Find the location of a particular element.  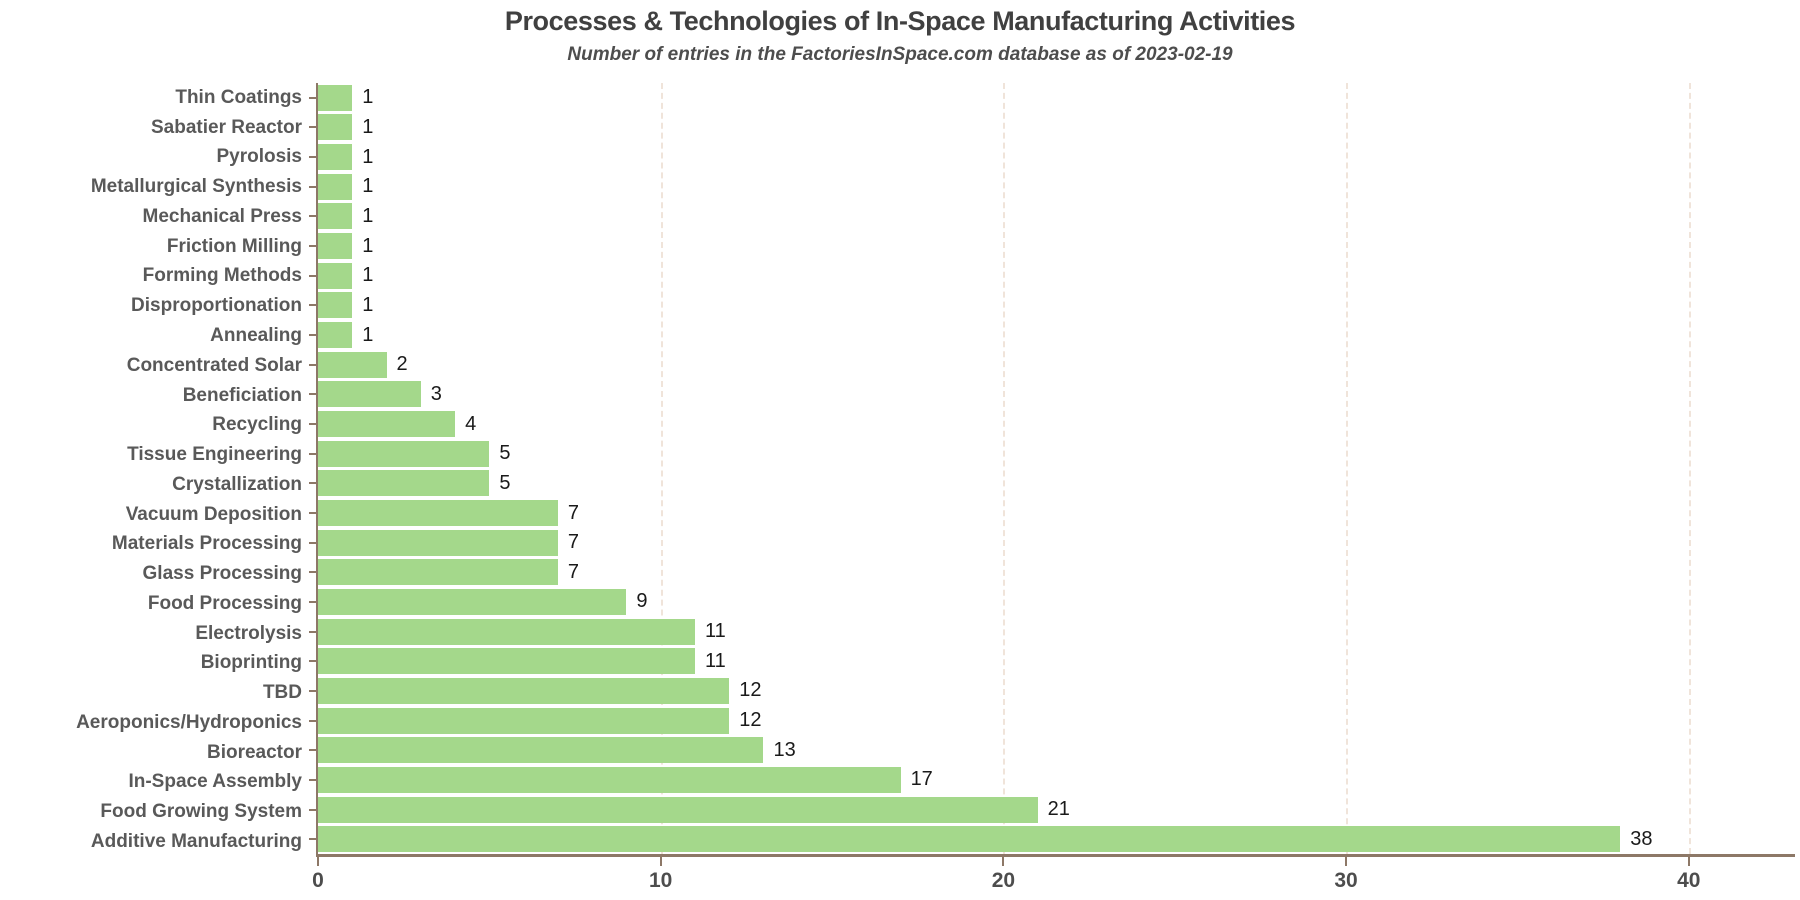

category-label: Food Processing is located at coordinates (224, 603).